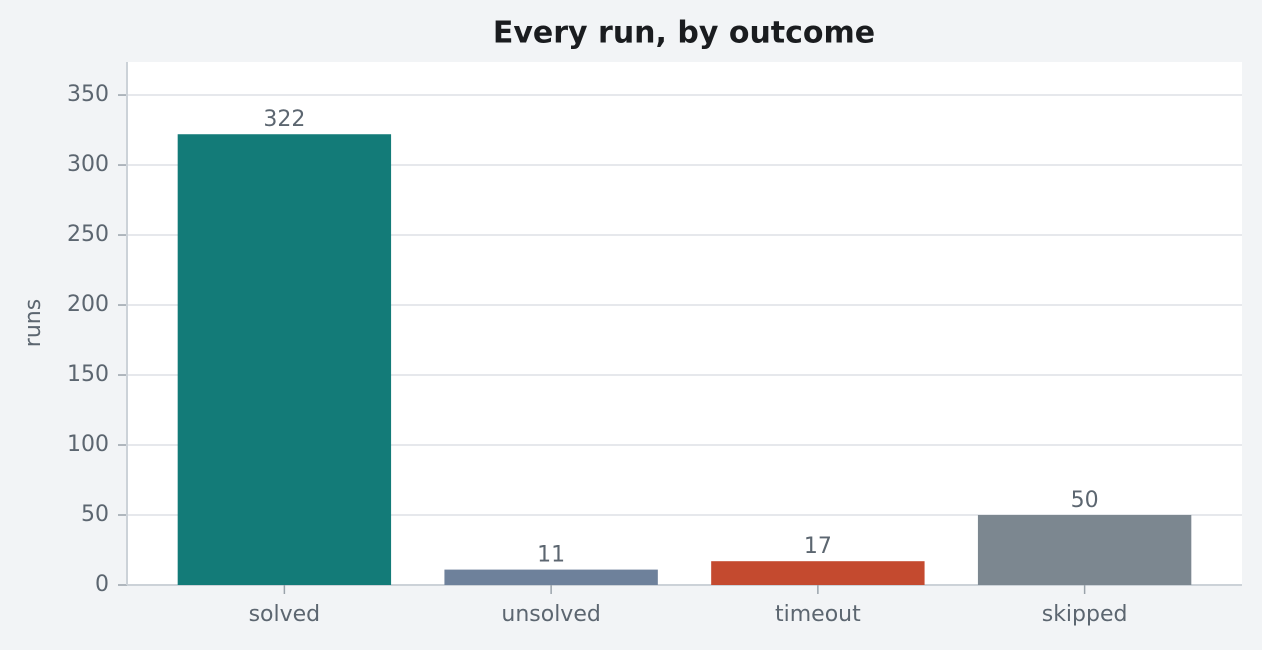 This screenshot has width=1262, height=650. What do you see at coordinates (88, 444) in the screenshot?
I see `y-tick-label: 100` at bounding box center [88, 444].